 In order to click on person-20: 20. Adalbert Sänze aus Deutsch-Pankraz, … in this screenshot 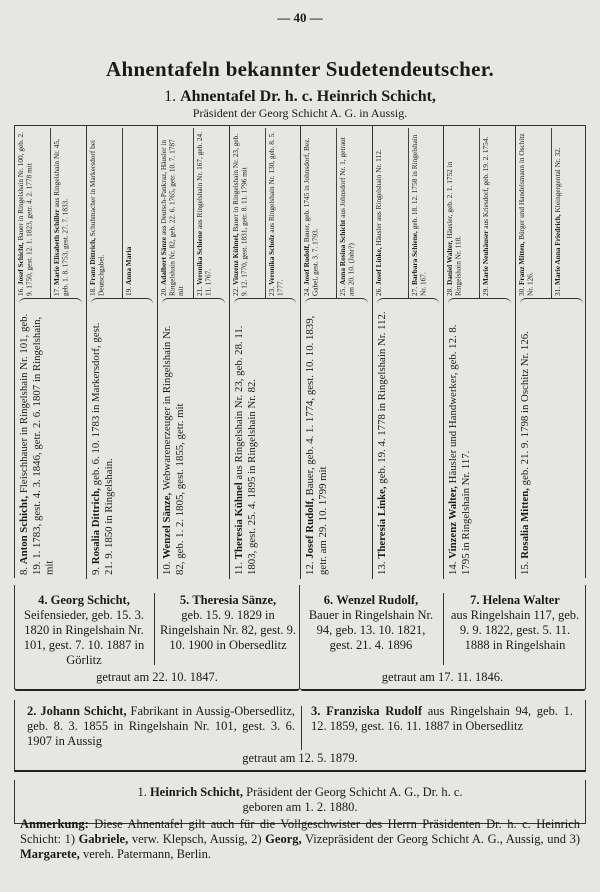, I will do `click(175, 212)`.